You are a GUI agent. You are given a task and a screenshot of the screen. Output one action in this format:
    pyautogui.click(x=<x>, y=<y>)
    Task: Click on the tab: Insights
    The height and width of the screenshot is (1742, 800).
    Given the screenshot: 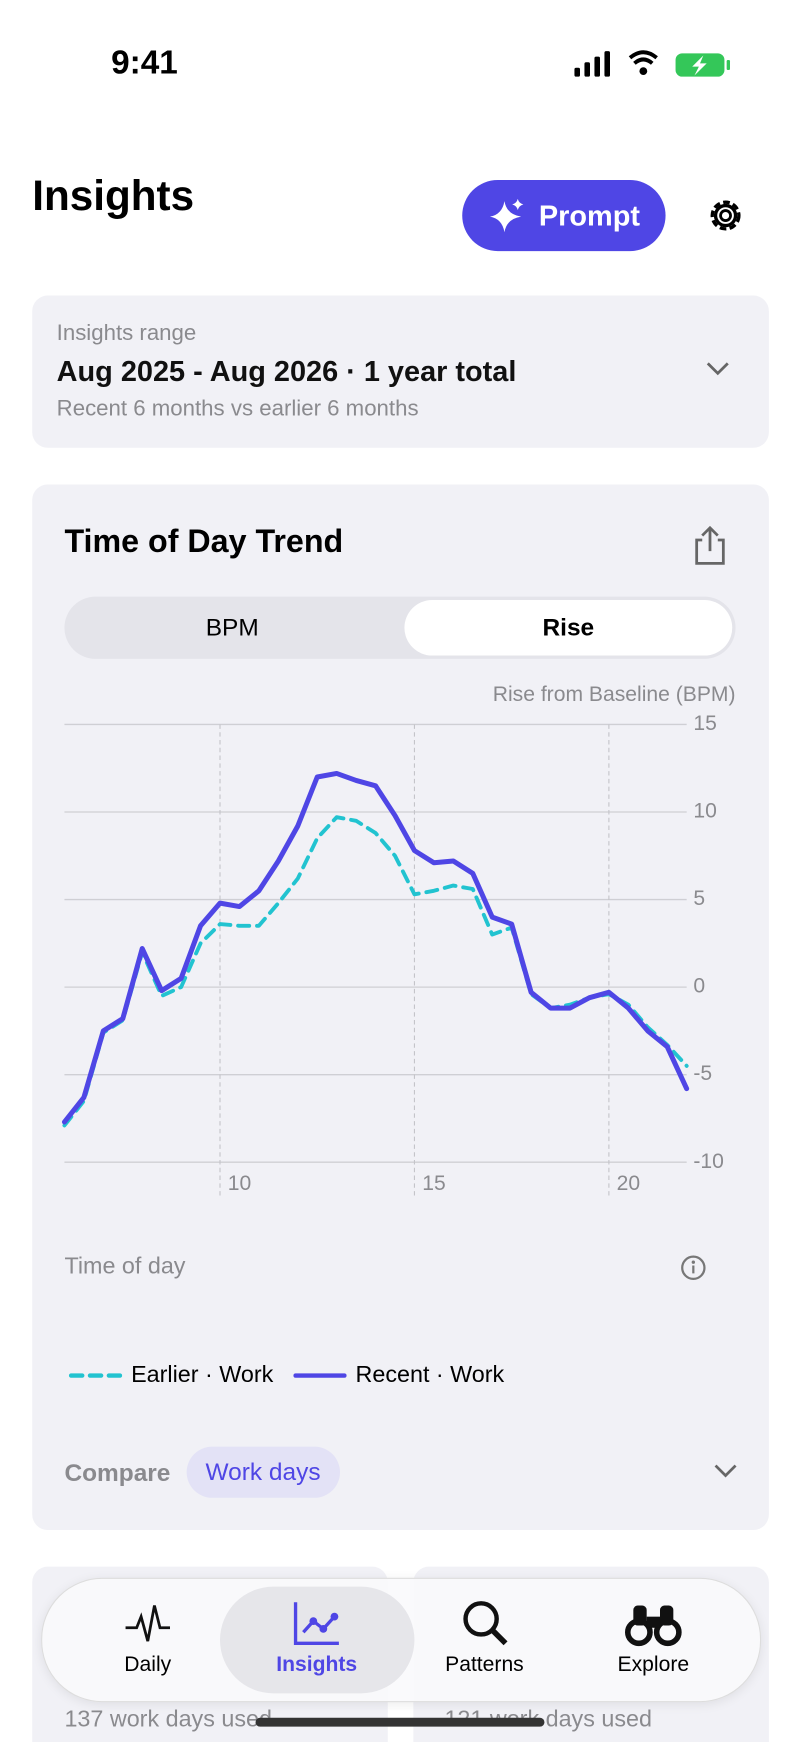 What is the action you would take?
    pyautogui.click(x=316, y=1638)
    